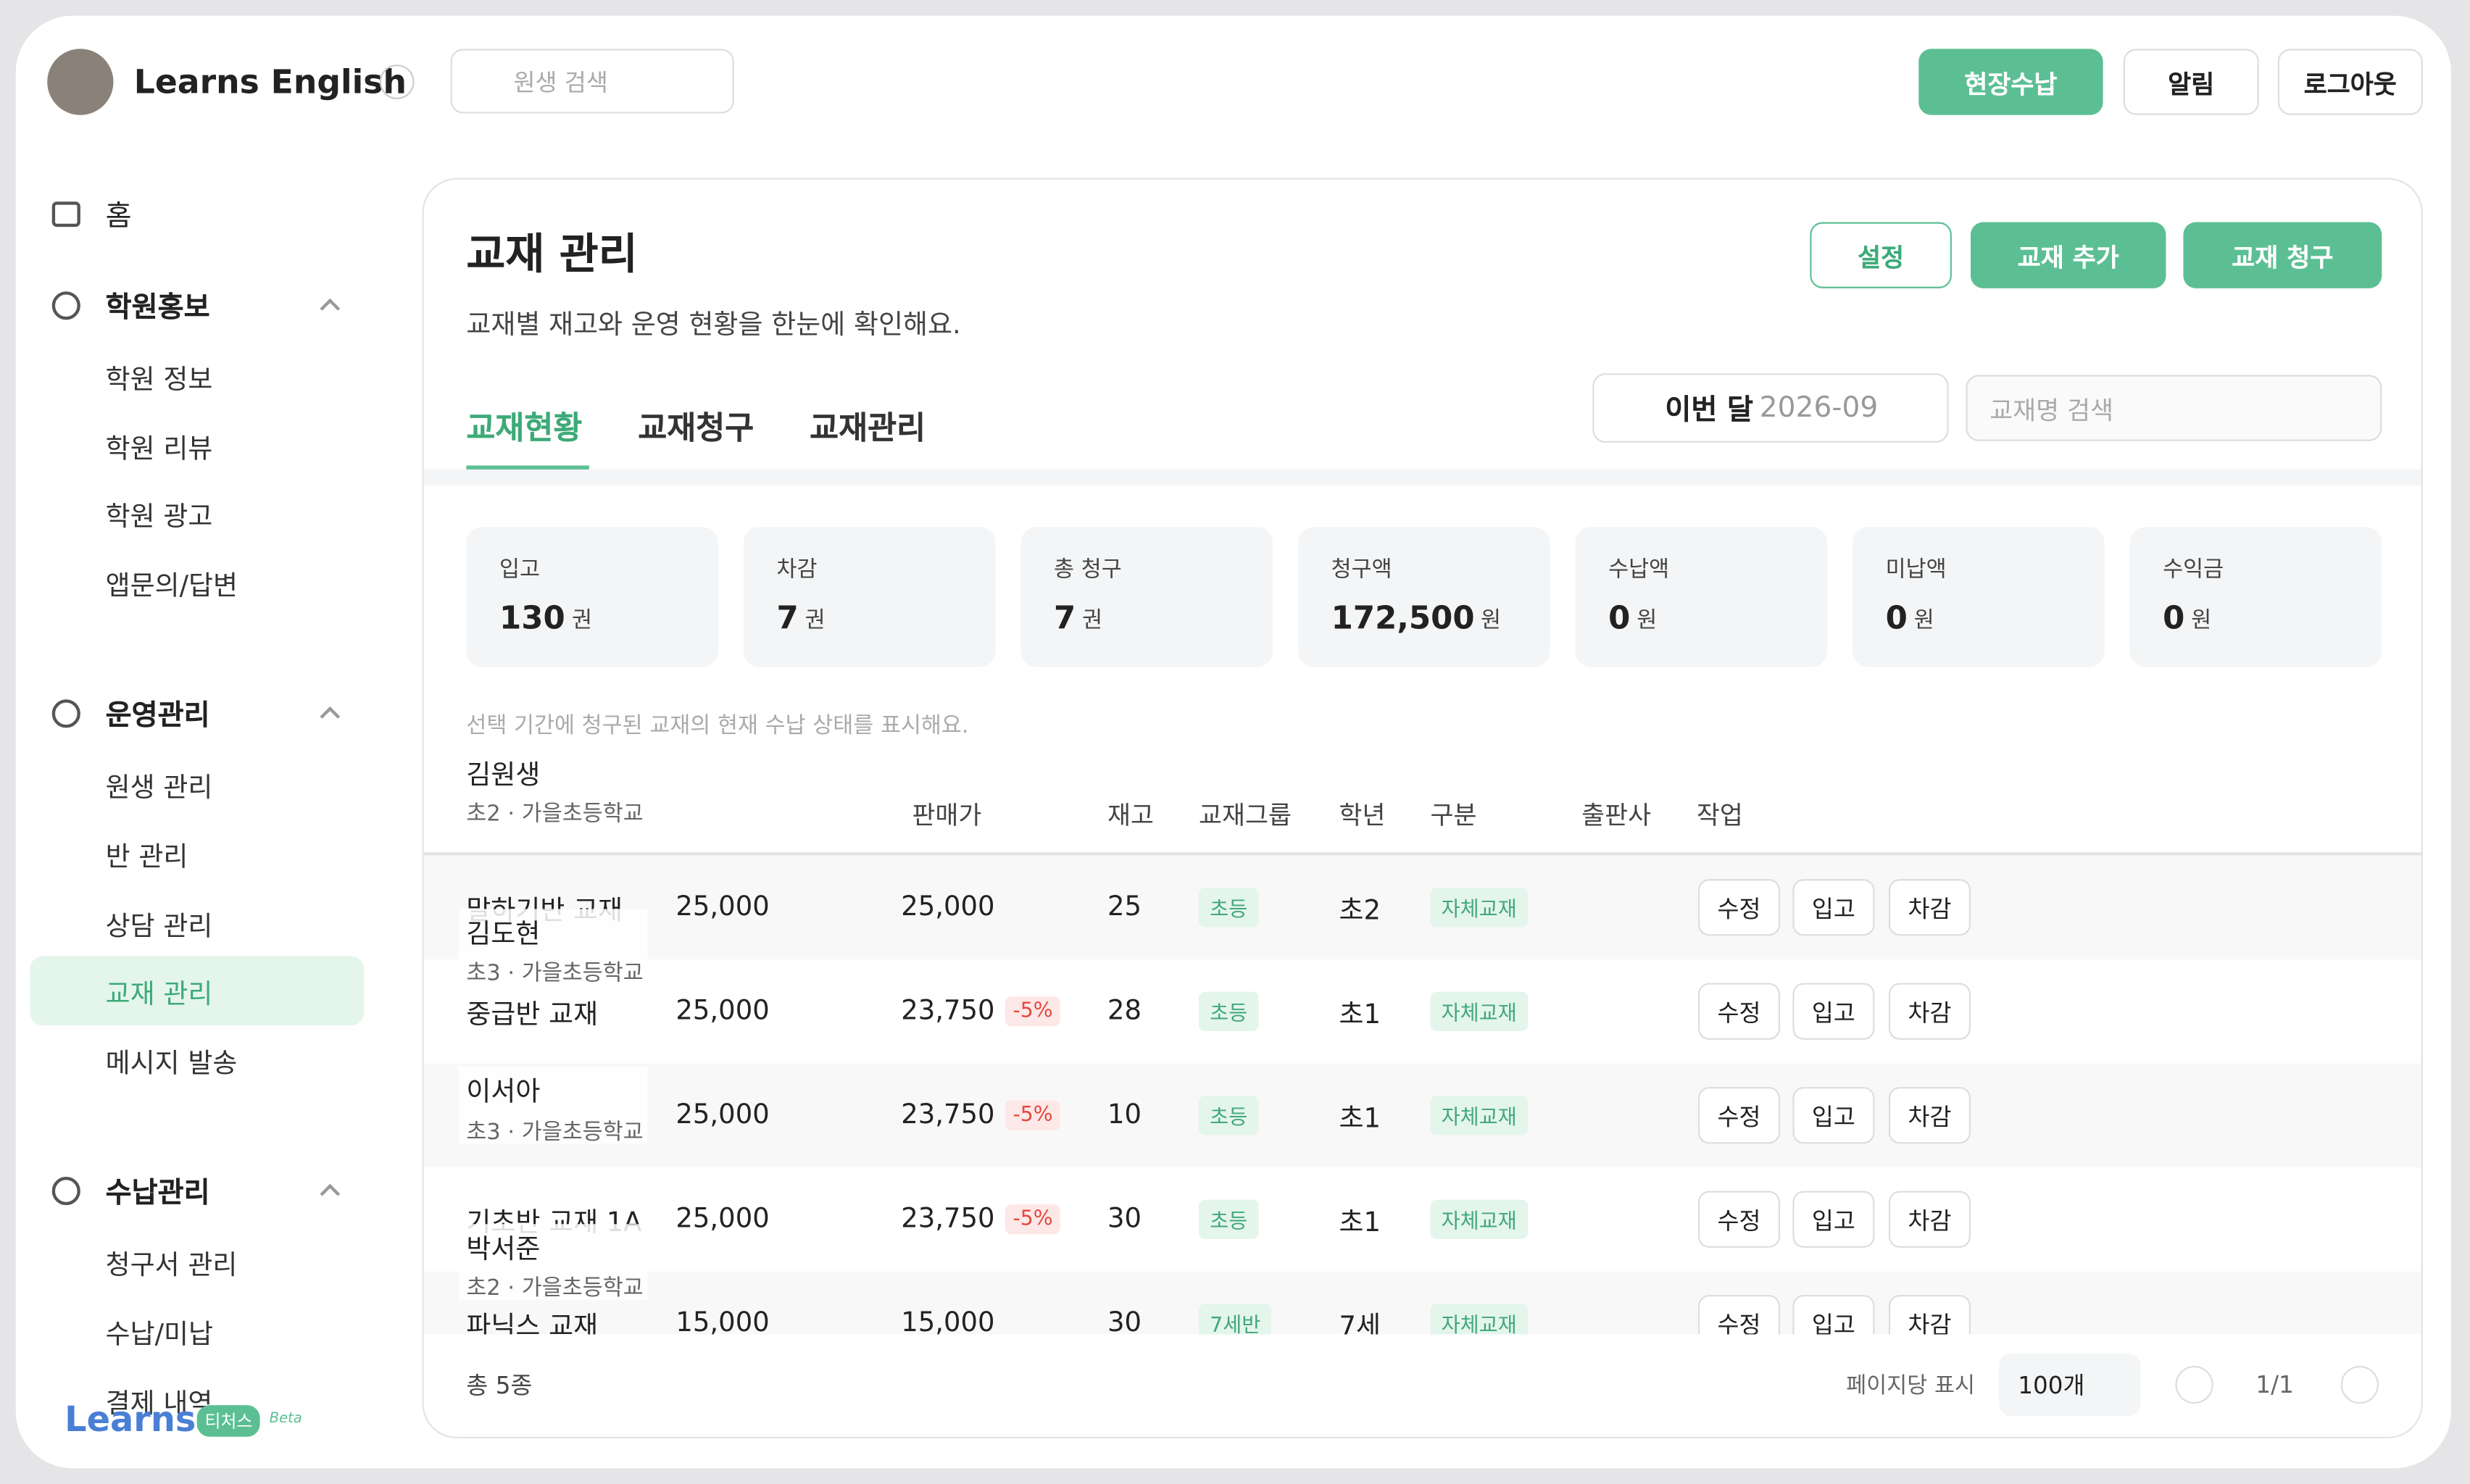 Image resolution: width=2470 pixels, height=1484 pixels. What do you see at coordinates (159, 1404) in the screenshot?
I see `nav-item: 결제 내역` at bounding box center [159, 1404].